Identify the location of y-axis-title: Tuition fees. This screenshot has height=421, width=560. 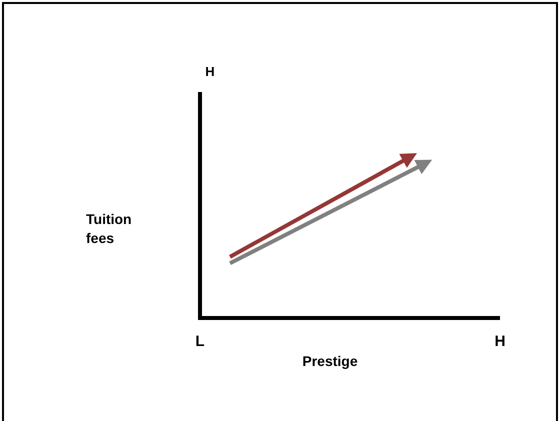
(109, 228).